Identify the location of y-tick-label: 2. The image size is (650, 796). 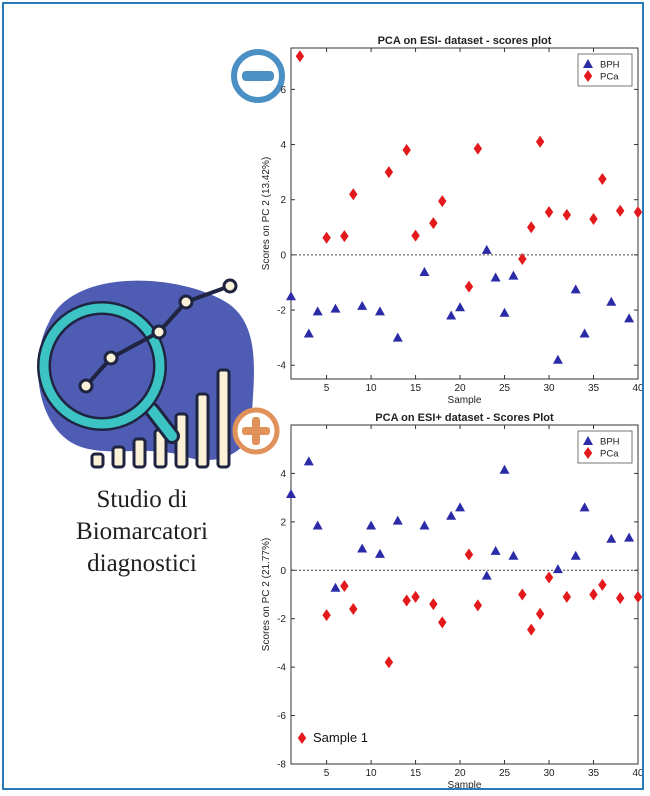
(283, 522).